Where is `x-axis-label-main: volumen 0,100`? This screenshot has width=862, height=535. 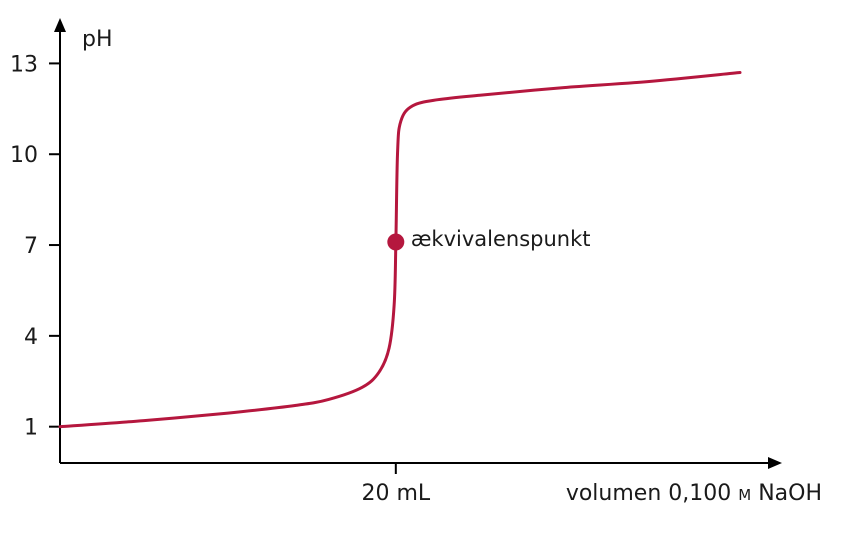 x-axis-label-main: volumen 0,100 is located at coordinates (648, 493).